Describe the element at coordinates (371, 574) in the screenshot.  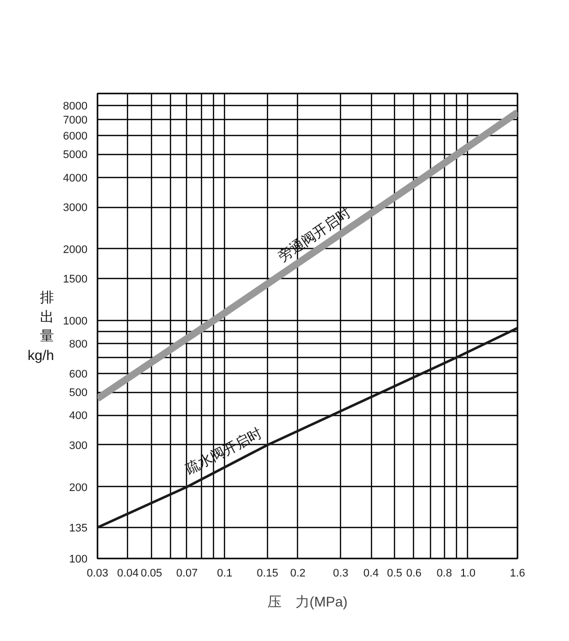
I see `x-tick-label: 0.4` at that location.